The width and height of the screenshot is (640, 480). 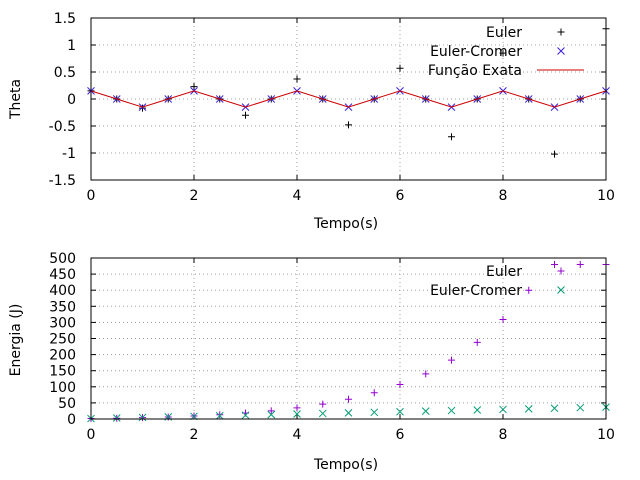 I want to click on energy-y-axis-label: Energia (J), so click(x=16, y=340).